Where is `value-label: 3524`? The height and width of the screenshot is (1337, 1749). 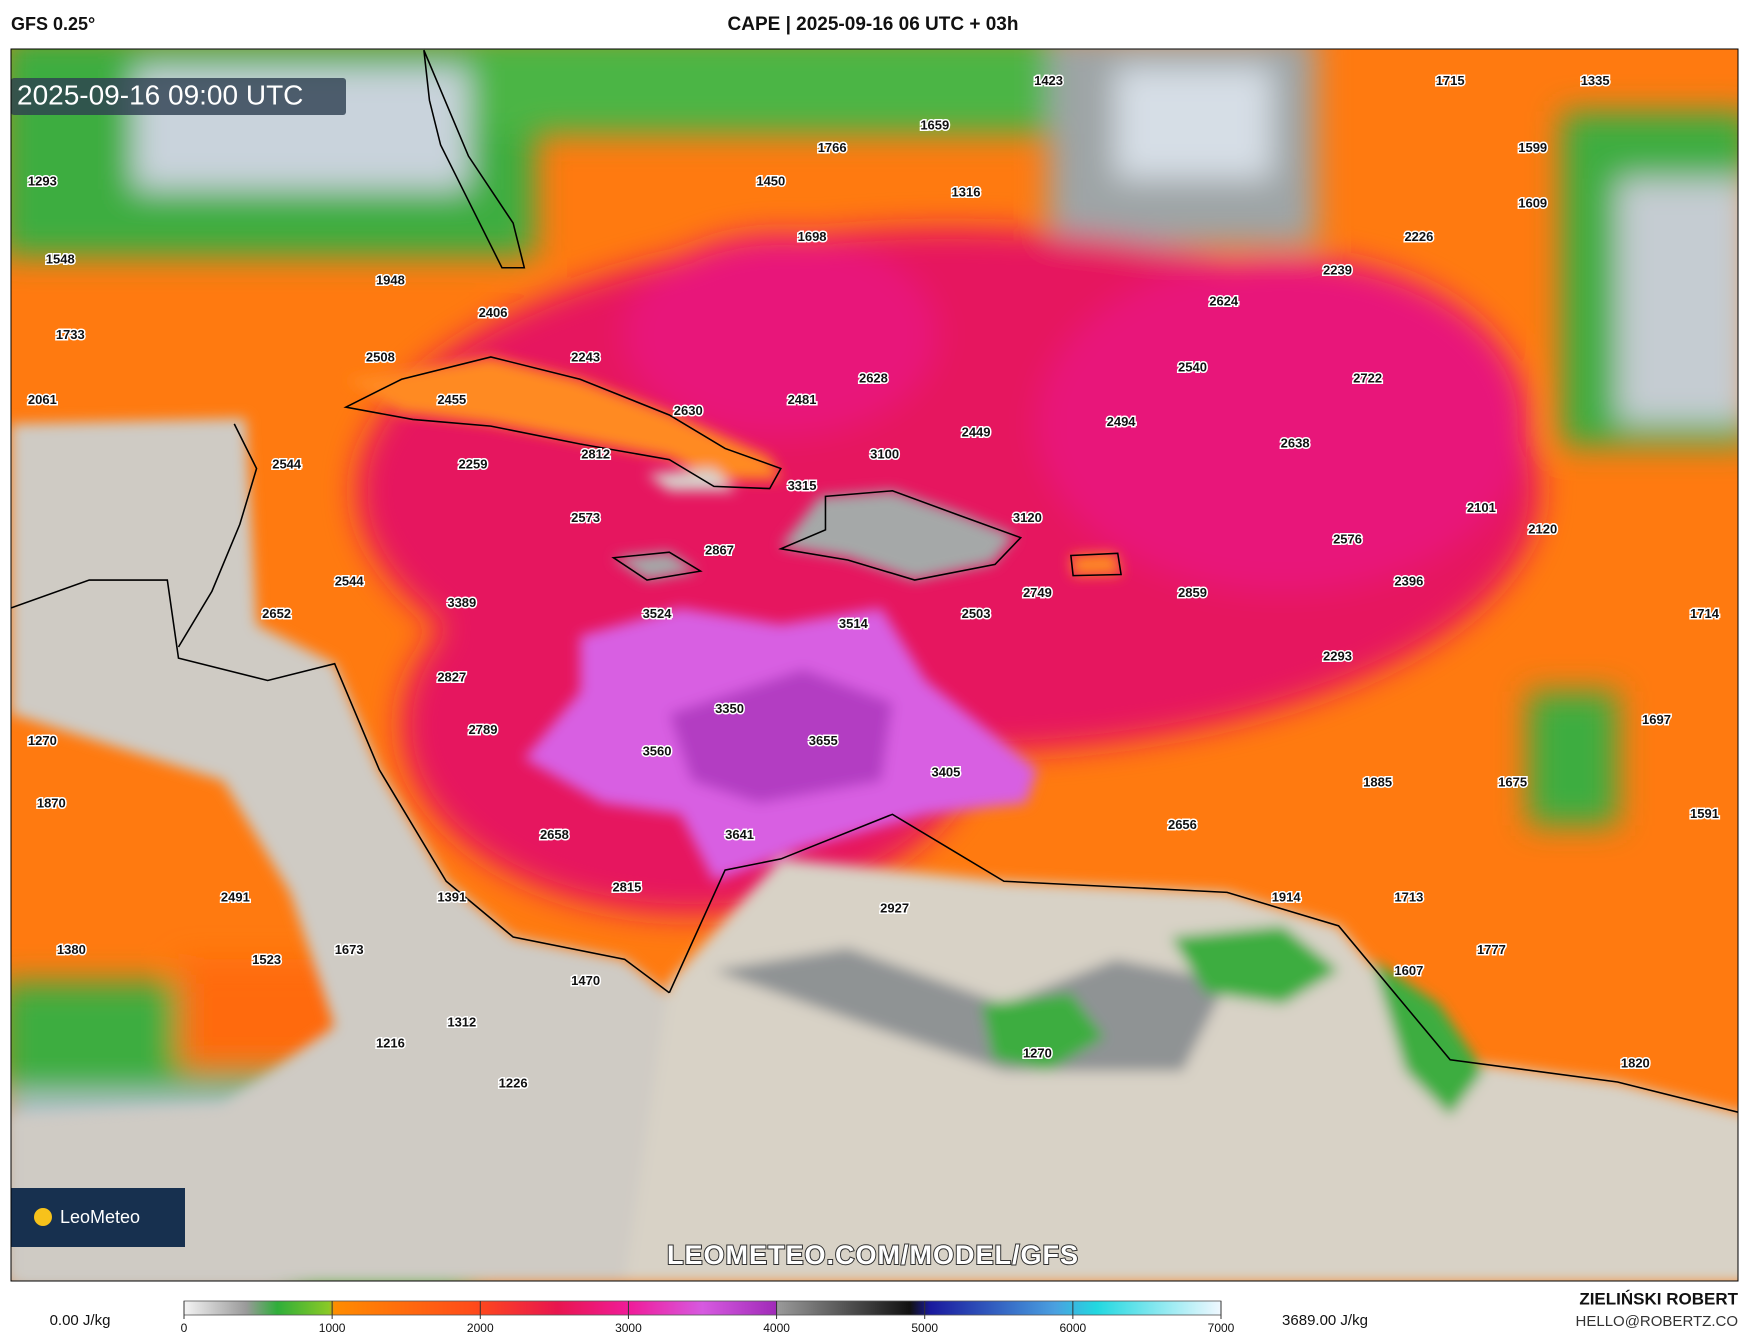 value-label: 3524 is located at coordinates (658, 613).